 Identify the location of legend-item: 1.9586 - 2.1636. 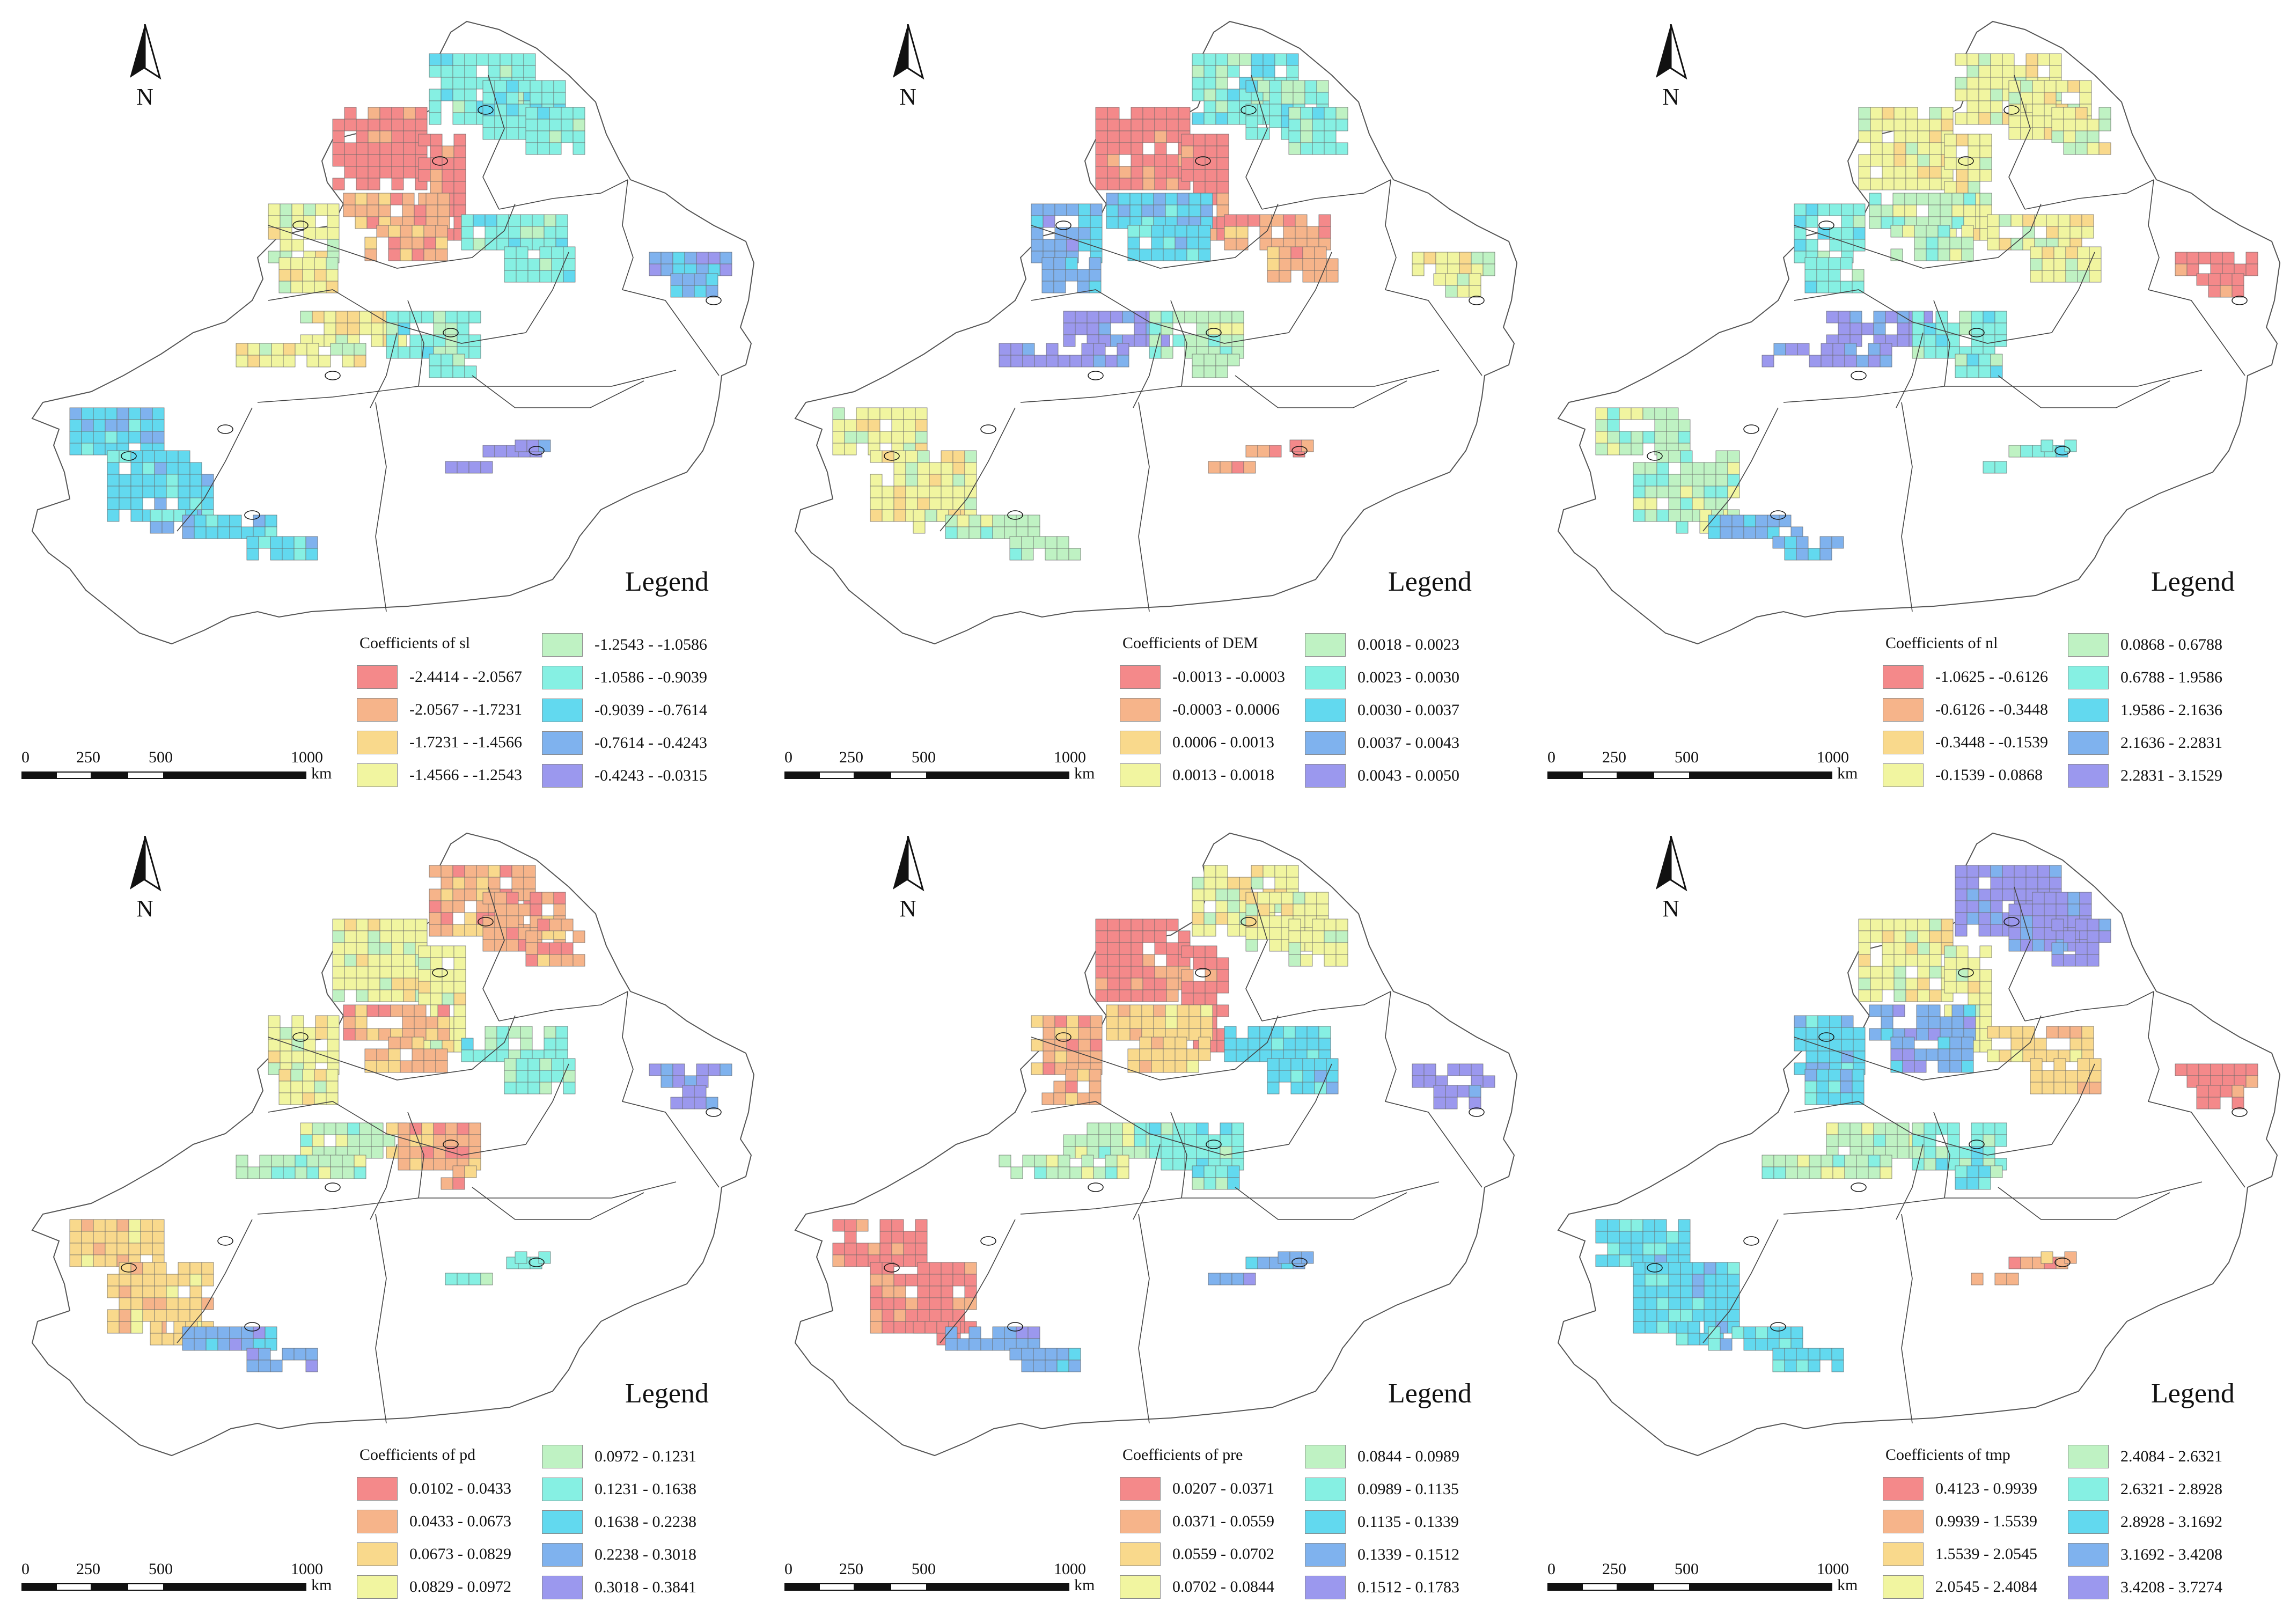
(2145, 710).